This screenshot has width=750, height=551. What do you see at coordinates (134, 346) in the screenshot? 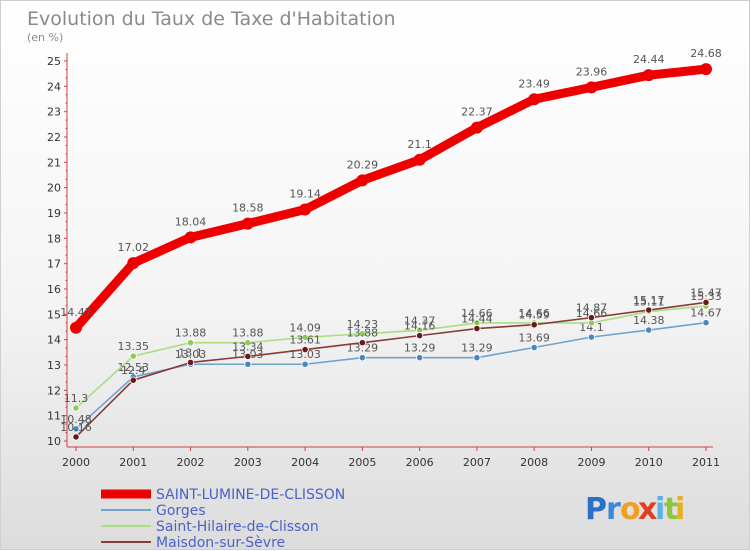
I see `data-label: 13.35` at bounding box center [134, 346].